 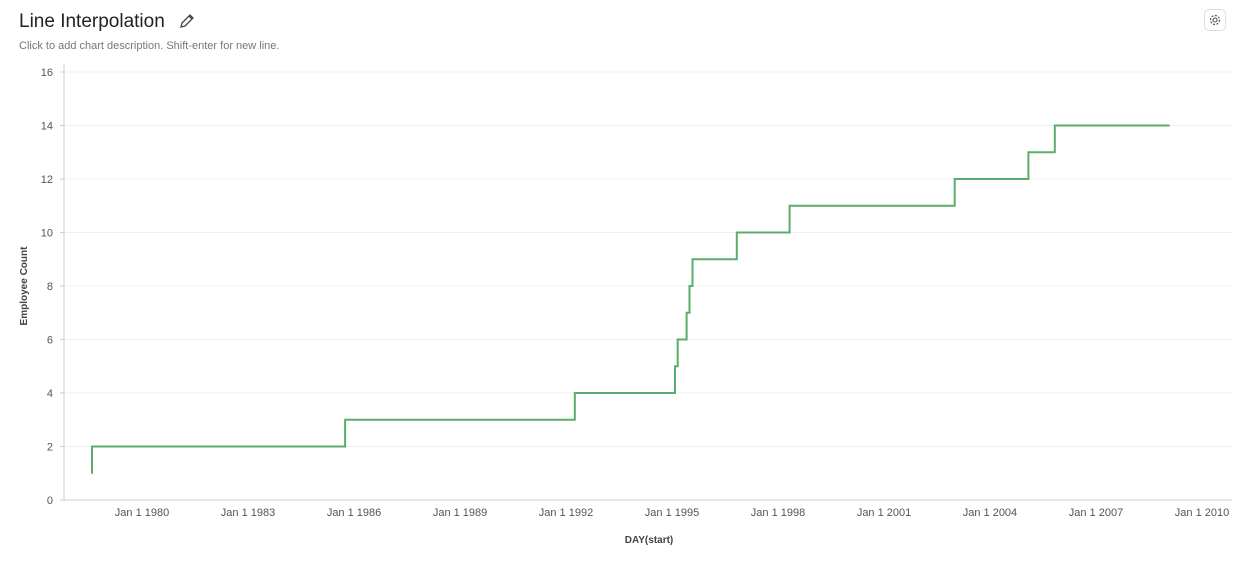 I want to click on y-tick-label: 8, so click(x=50, y=287).